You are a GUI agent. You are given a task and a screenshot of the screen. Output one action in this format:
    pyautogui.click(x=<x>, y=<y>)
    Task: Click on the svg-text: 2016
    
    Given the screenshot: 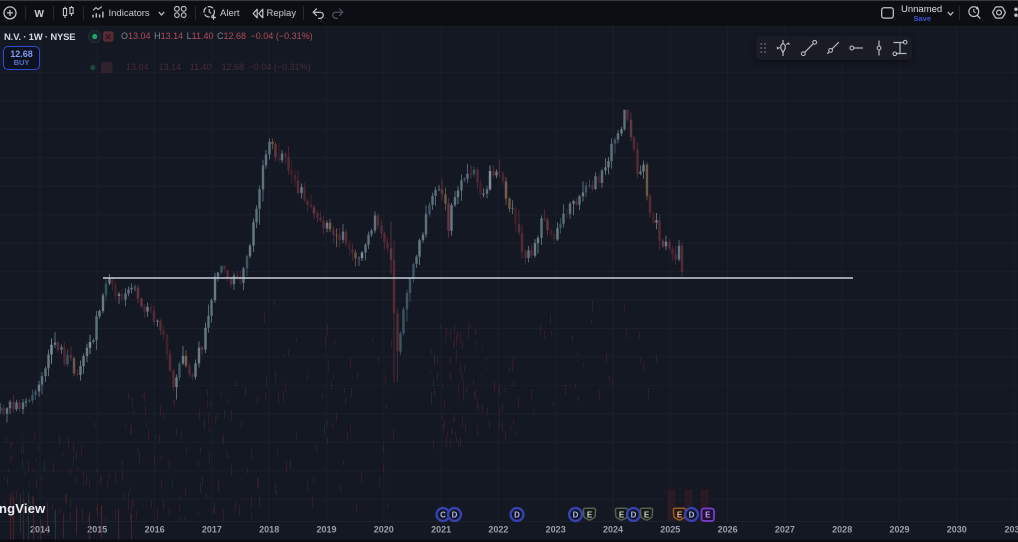 What is the action you would take?
    pyautogui.click(x=155, y=530)
    